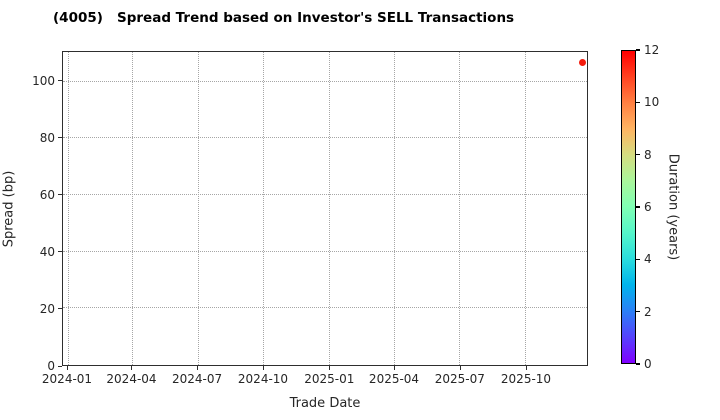 The height and width of the screenshot is (420, 720). I want to click on x-tick-label: 2024-10, so click(263, 379).